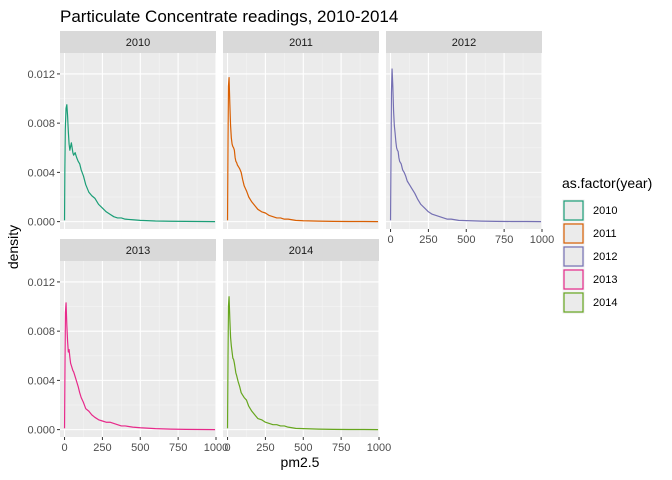 This screenshot has height=480, width=672. I want to click on density-line-2013, so click(139, 366).